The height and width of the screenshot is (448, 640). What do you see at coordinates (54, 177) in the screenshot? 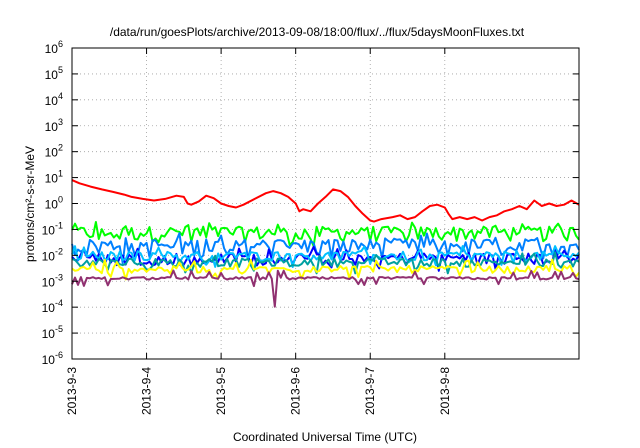
I see `y-tick-label: 10¹` at bounding box center [54, 177].